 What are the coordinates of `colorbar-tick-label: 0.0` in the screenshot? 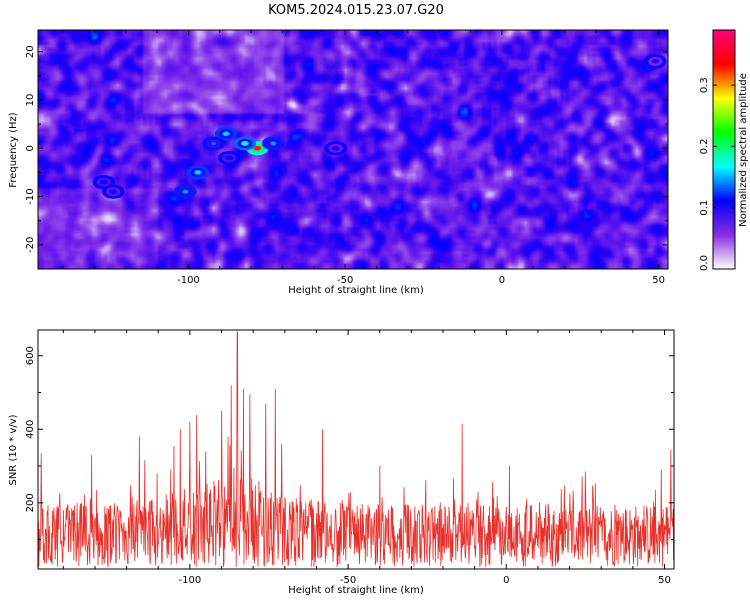 It's located at (704, 263).